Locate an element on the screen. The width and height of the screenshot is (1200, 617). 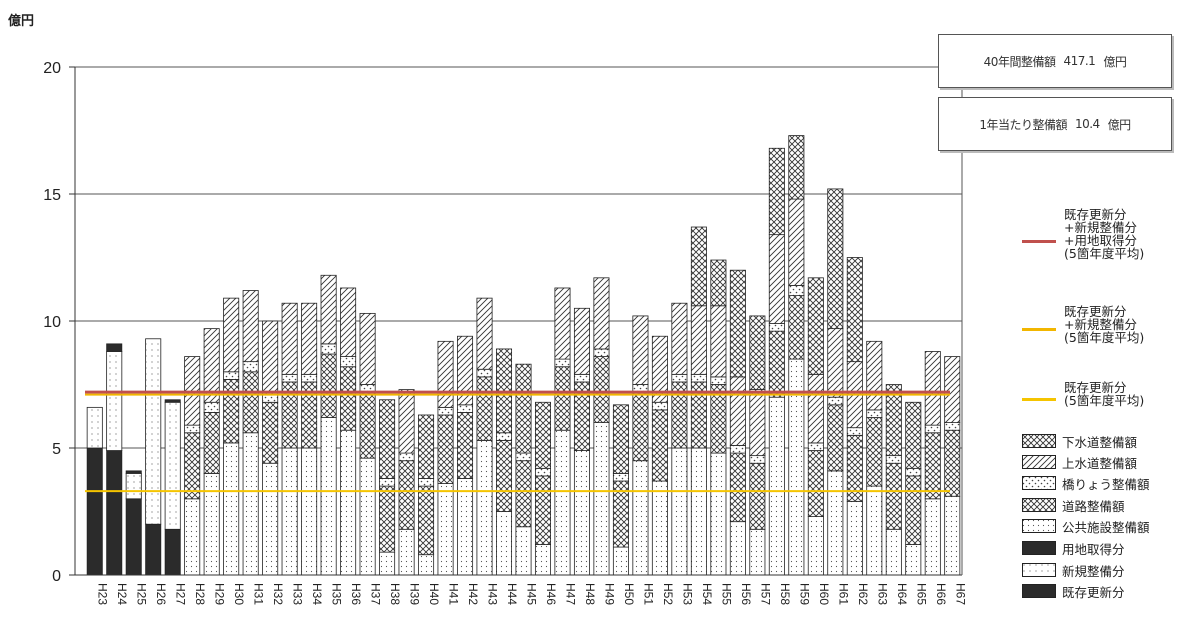
total-amount-unit: 億円 is located at coordinates (1115, 61).